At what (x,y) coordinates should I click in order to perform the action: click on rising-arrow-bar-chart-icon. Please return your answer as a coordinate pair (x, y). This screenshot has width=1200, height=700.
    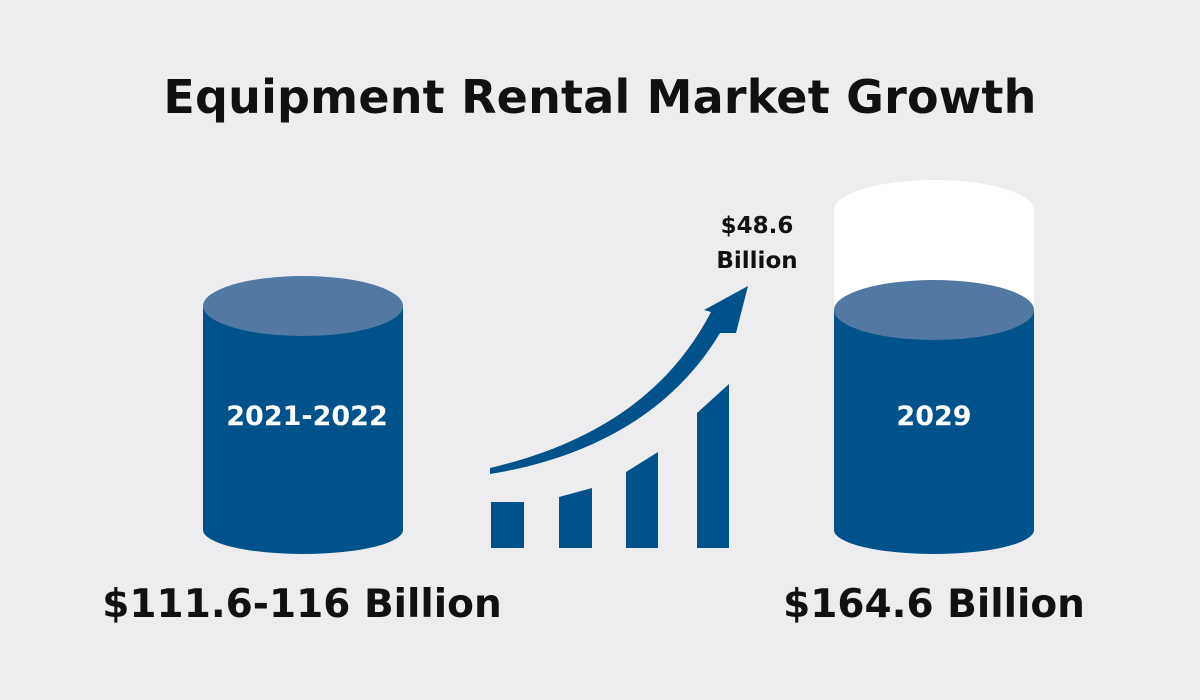
    Looking at the image, I should click on (619, 417).